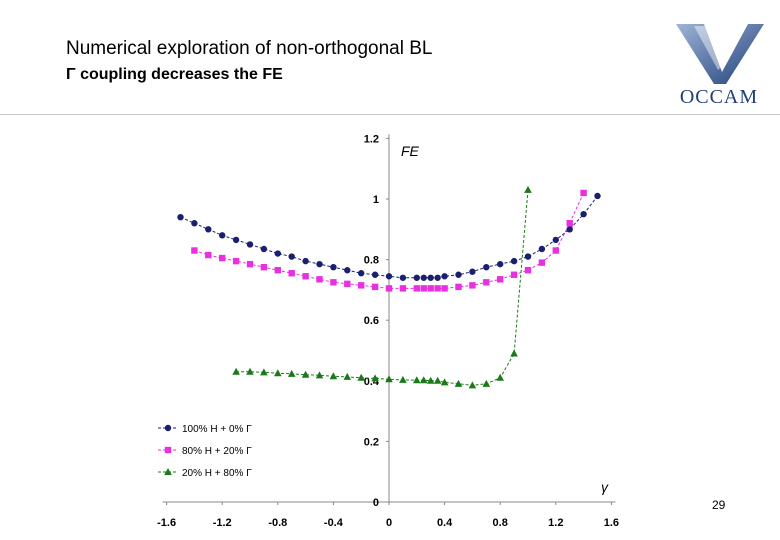 The width and height of the screenshot is (780, 540). Describe the element at coordinates (277, 523) in the screenshot. I see `x-tick-label: -0.8` at that location.